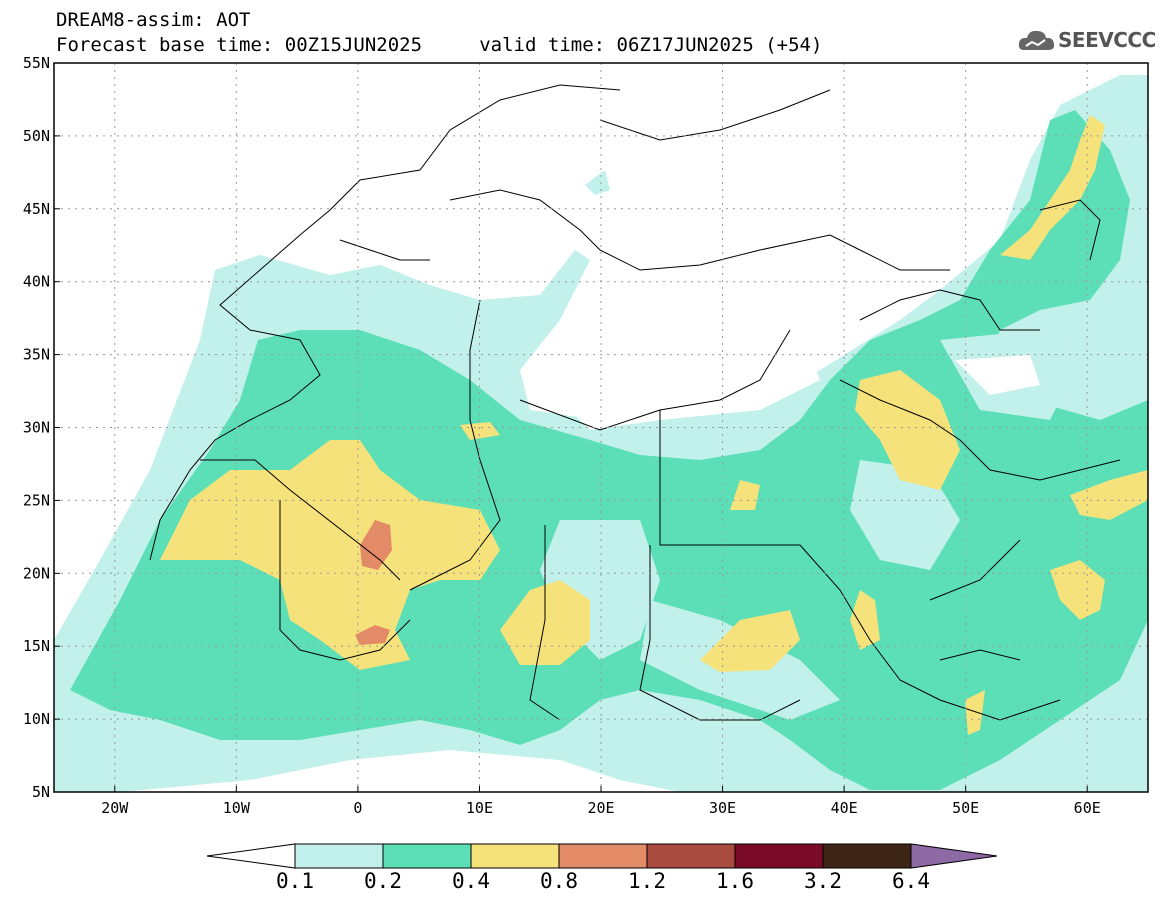  Describe the element at coordinates (479, 808) in the screenshot. I see `lon-tick-label: 10E` at that location.